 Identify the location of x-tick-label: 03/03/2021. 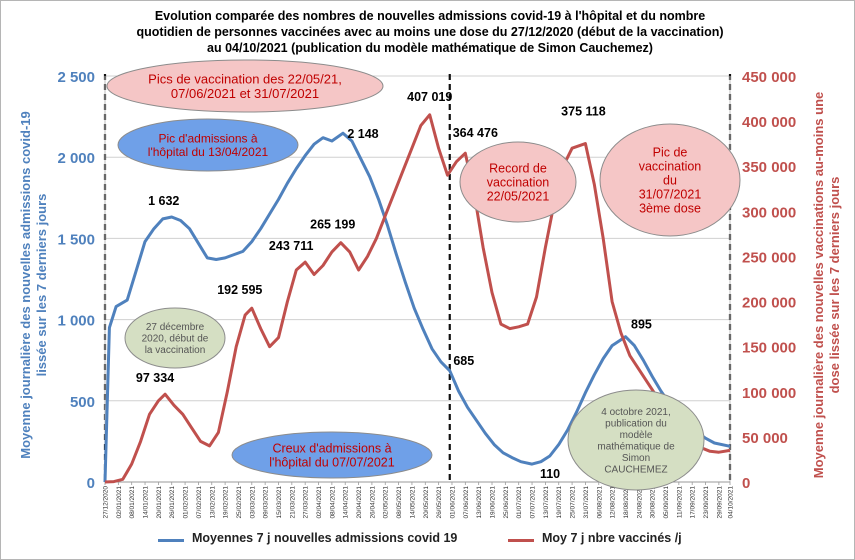
(252, 502).